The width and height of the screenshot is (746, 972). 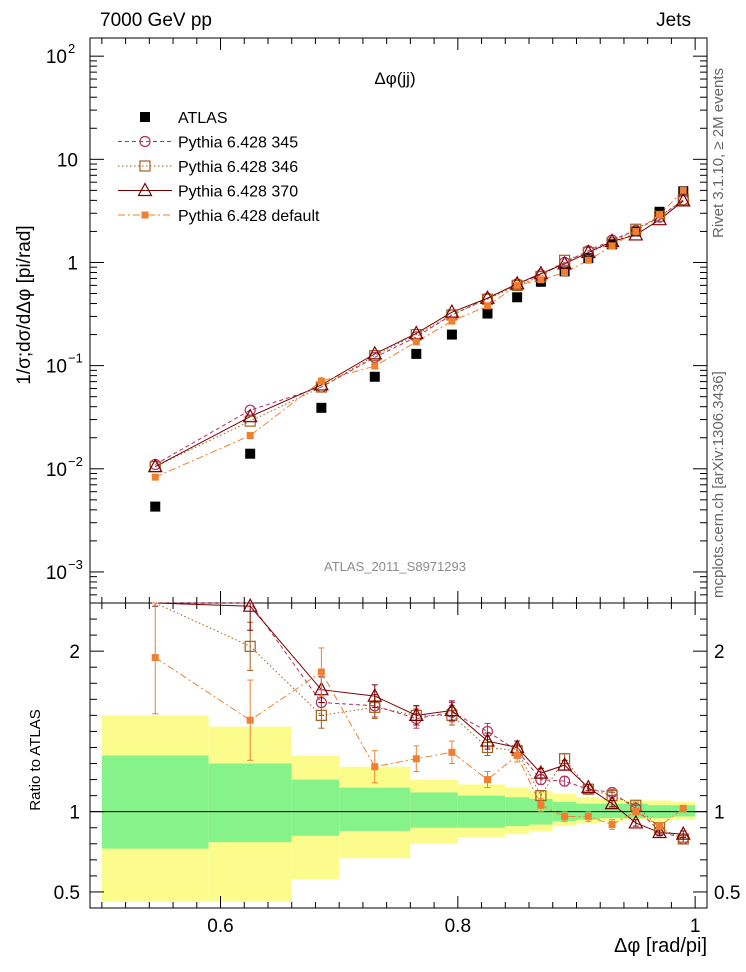 What do you see at coordinates (75, 358) in the screenshot?
I see `y-tick-exponent: −1` at bounding box center [75, 358].